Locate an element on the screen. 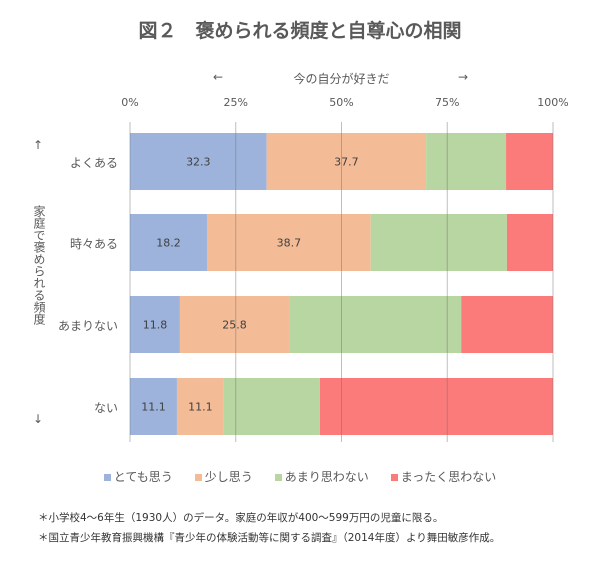 The image size is (600, 568). right-arrow: → is located at coordinates (463, 77).